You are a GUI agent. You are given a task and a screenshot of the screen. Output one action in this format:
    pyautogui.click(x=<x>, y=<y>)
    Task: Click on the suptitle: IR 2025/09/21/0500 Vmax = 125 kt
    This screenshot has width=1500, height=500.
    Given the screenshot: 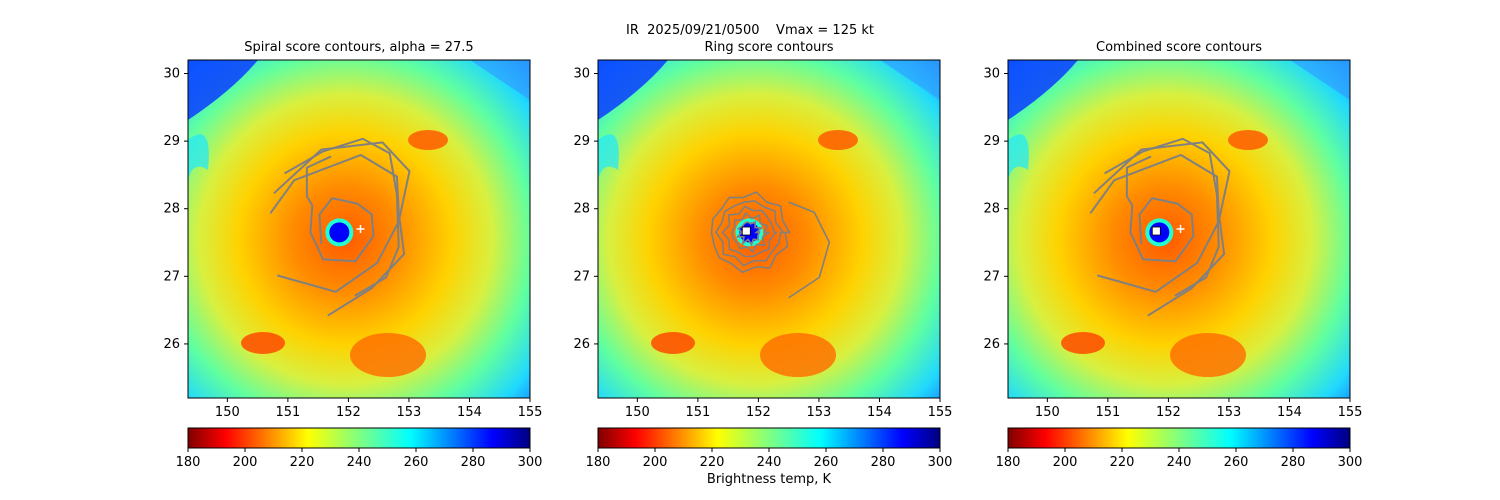 What is the action you would take?
    pyautogui.click(x=750, y=30)
    